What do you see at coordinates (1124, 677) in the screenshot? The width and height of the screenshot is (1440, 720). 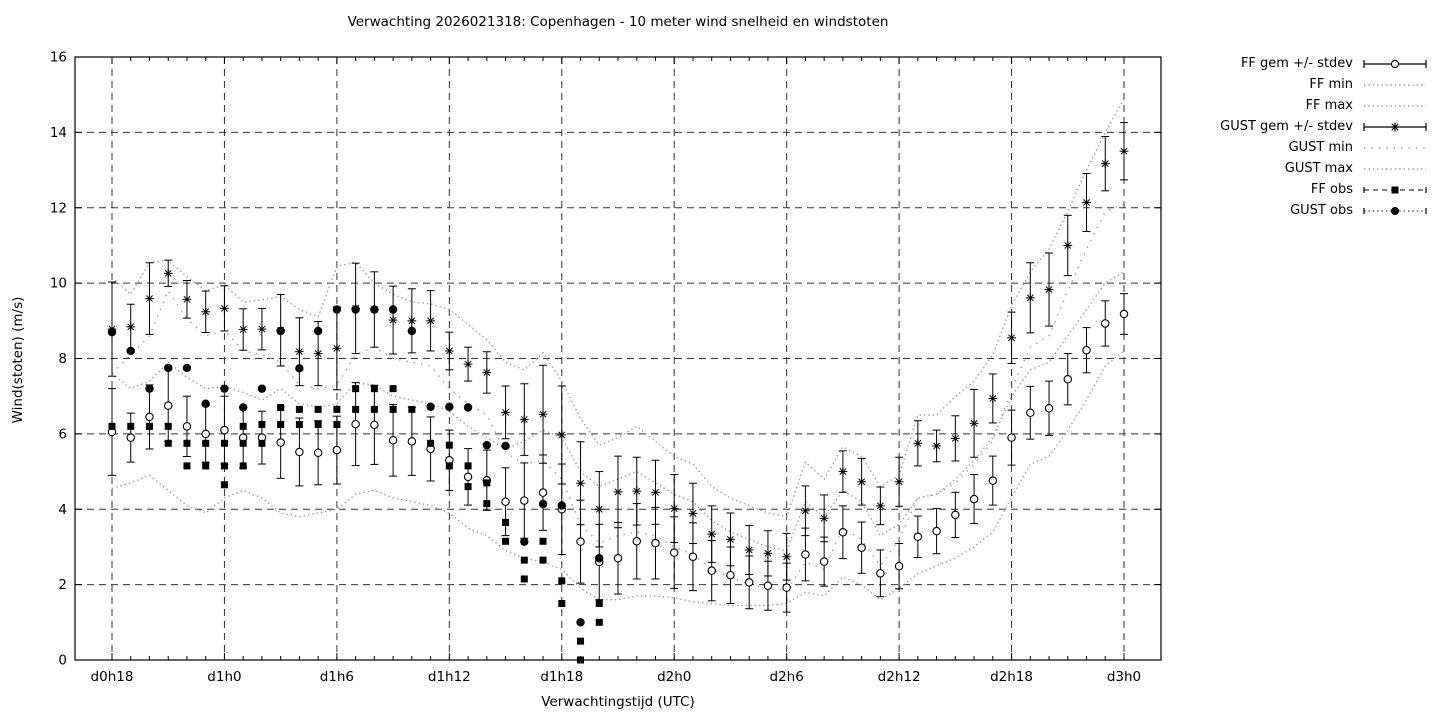 I see `x-tick-label: d3h0` at bounding box center [1124, 677].